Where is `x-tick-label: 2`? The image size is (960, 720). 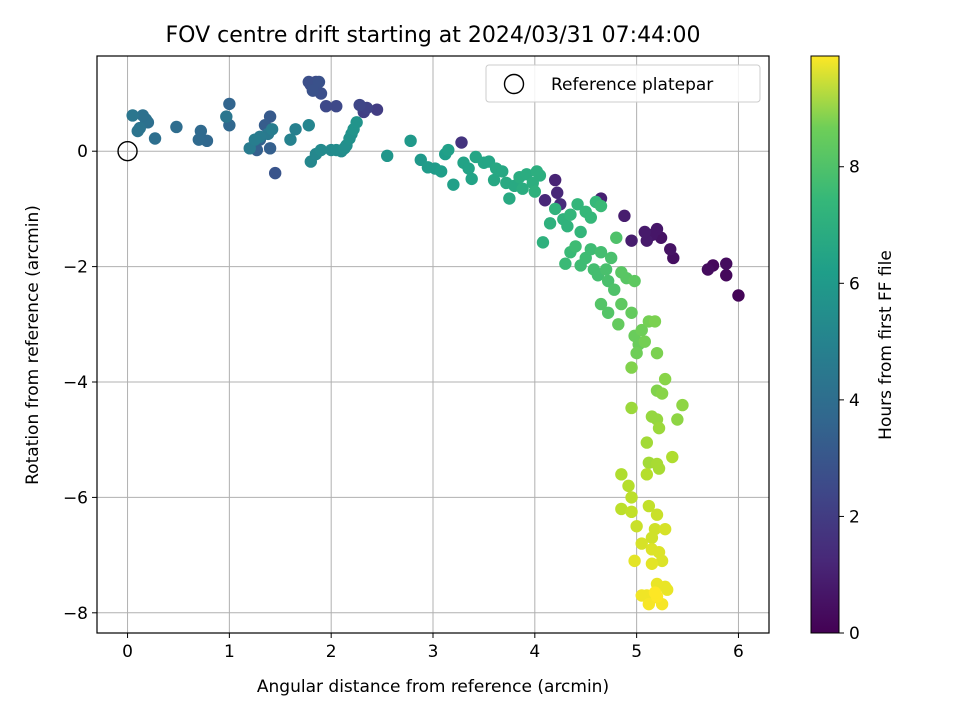
x-tick-label: 2 is located at coordinates (331, 652).